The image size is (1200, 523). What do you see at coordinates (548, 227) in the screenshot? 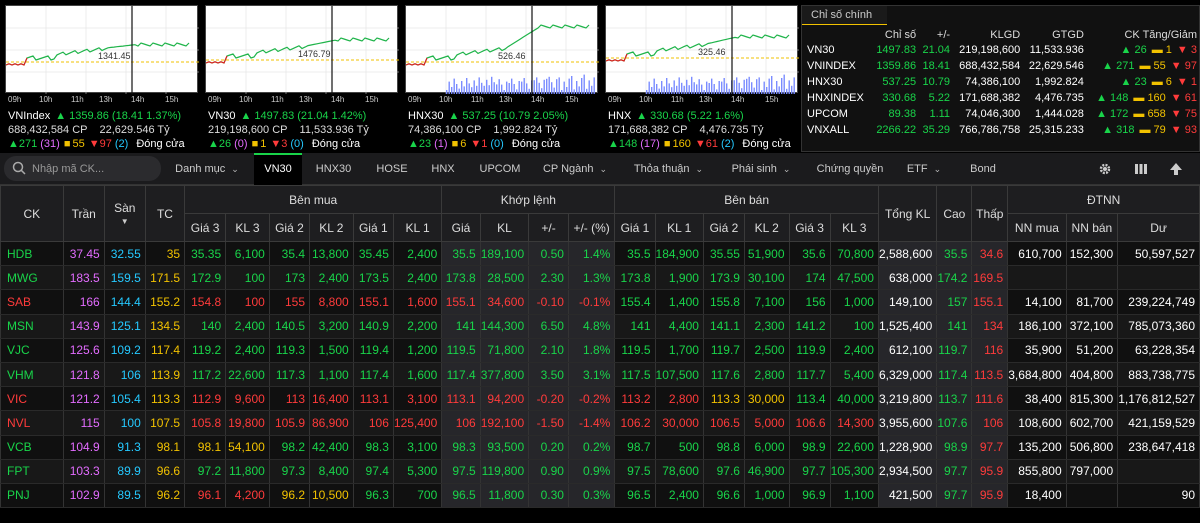
I see `col-header-match-2: +/-` at bounding box center [548, 227].